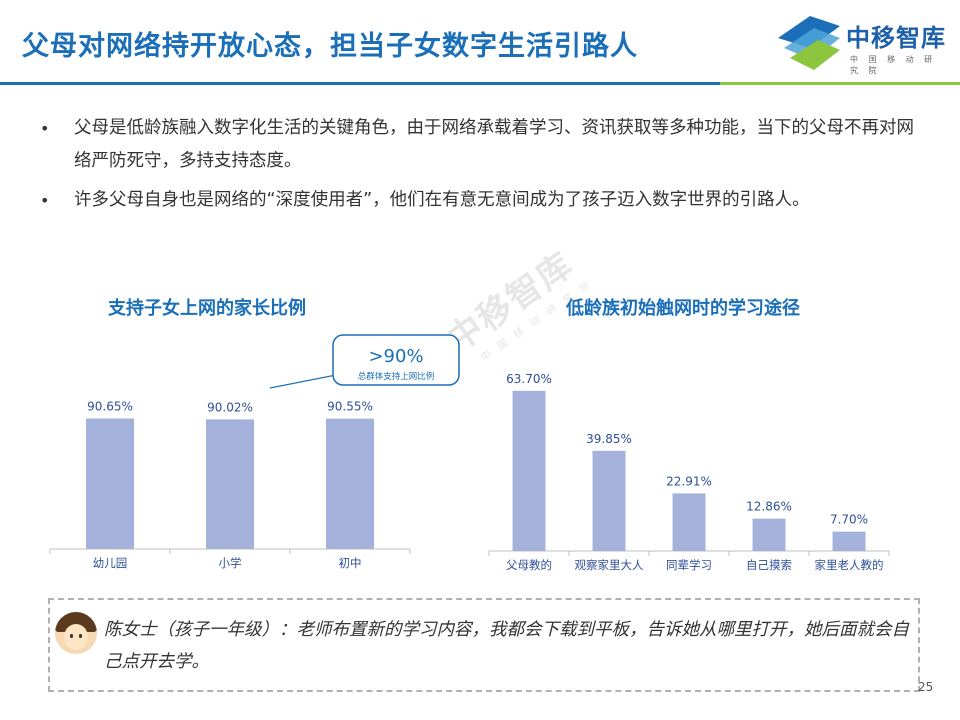 This screenshot has width=960, height=720. I want to click on data-label: 22.91%, so click(689, 481).